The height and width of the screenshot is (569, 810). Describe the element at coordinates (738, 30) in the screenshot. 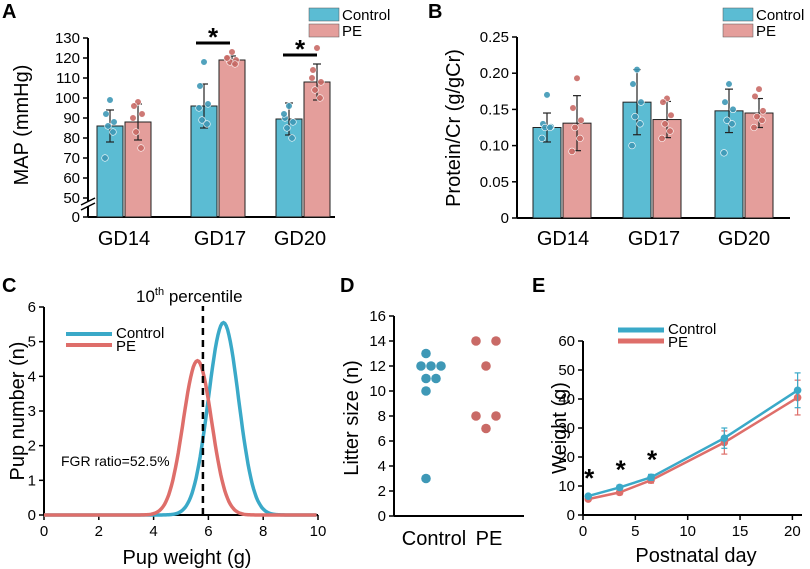

I see `legend-swatch-pe` at that location.